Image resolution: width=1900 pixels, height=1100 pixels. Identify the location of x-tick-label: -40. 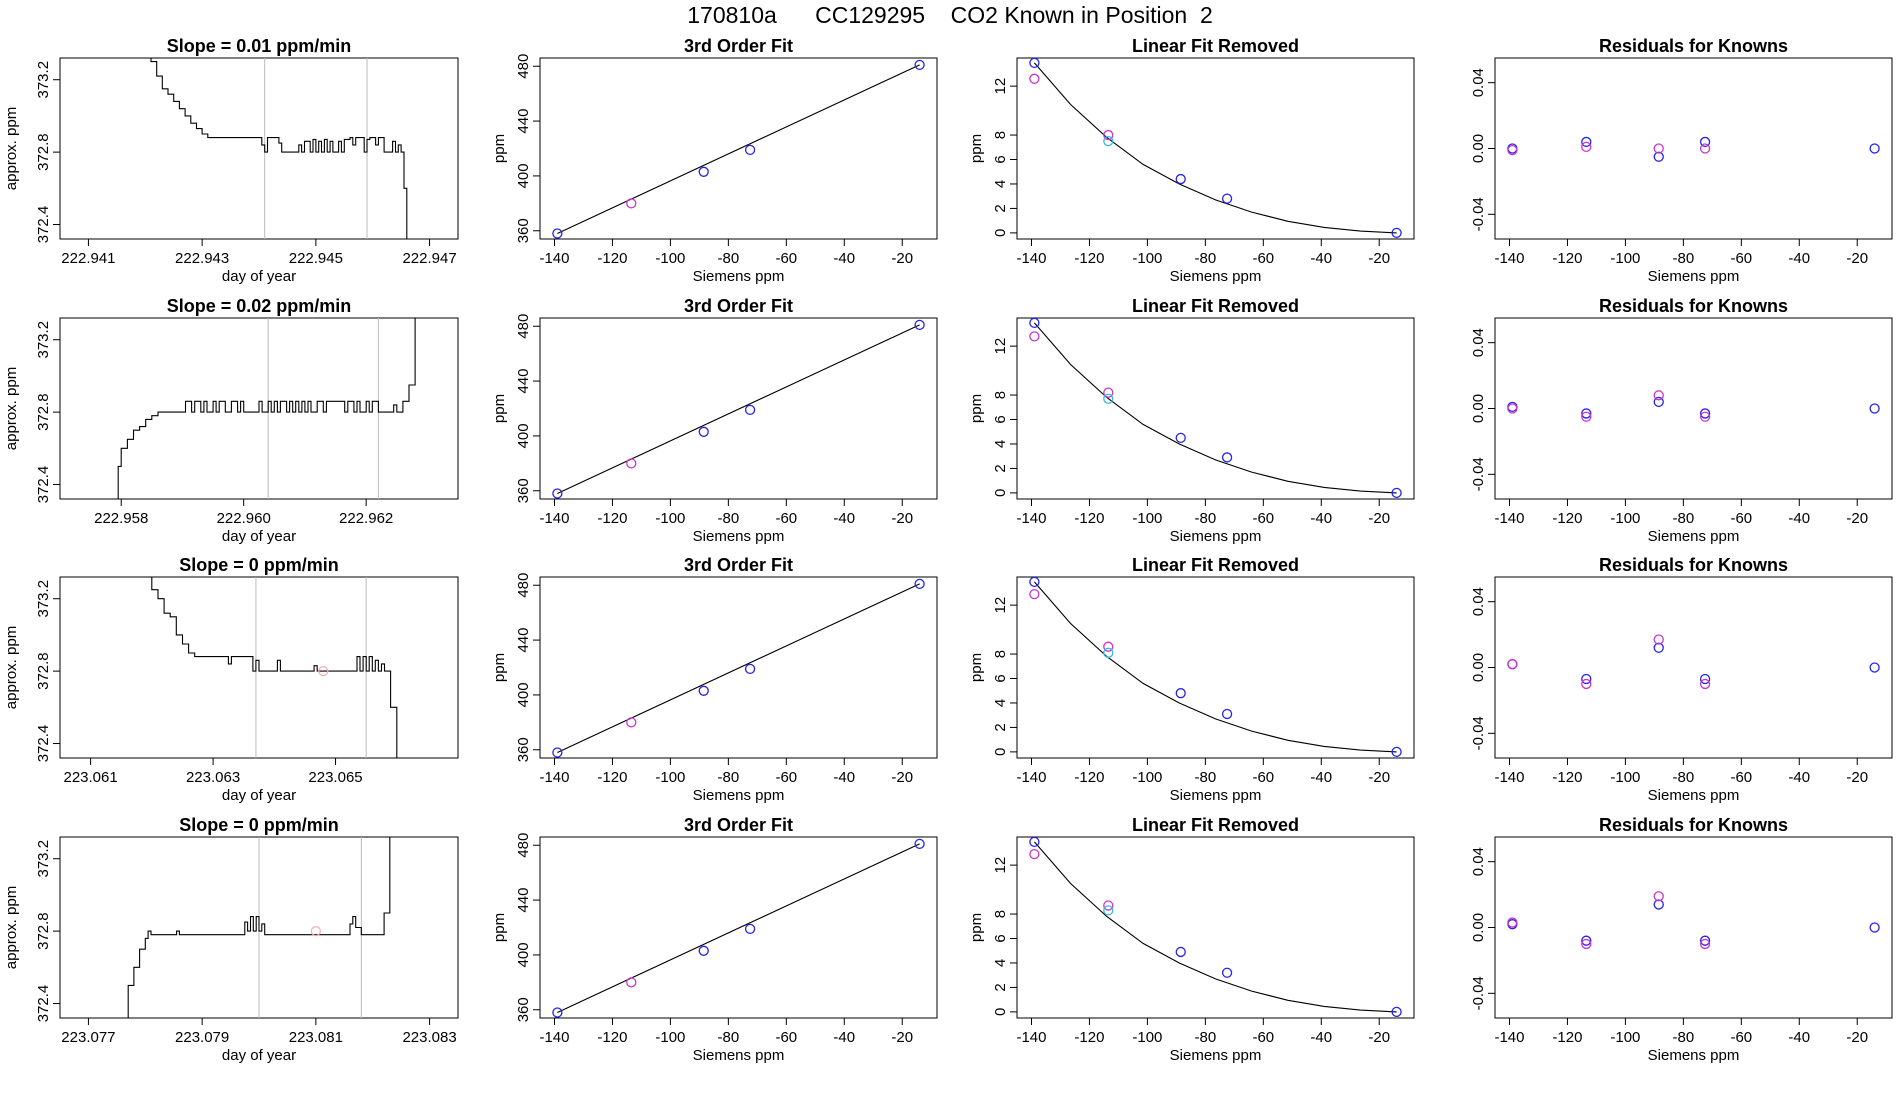
(1321, 1037).